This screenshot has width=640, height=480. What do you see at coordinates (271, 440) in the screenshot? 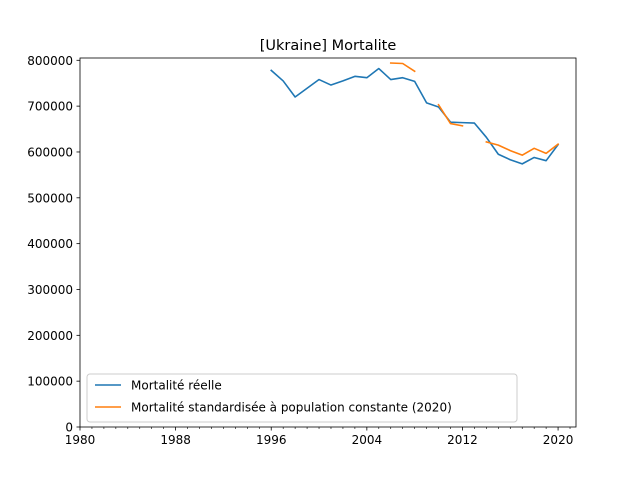
I see `x-tick-label: 1996` at bounding box center [271, 440].